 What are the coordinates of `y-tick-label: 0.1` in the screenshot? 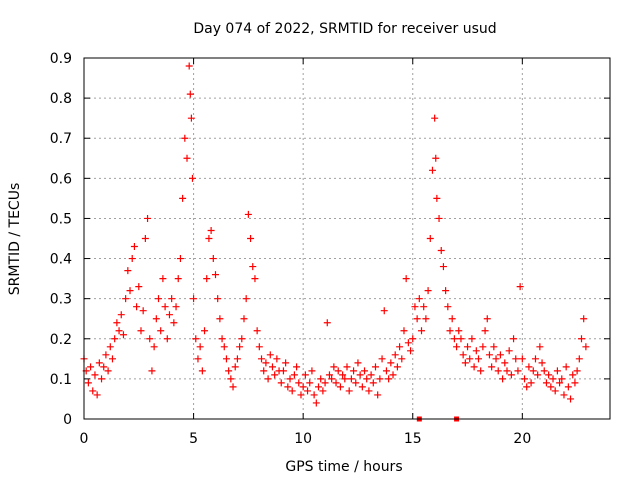 It's located at (61, 380).